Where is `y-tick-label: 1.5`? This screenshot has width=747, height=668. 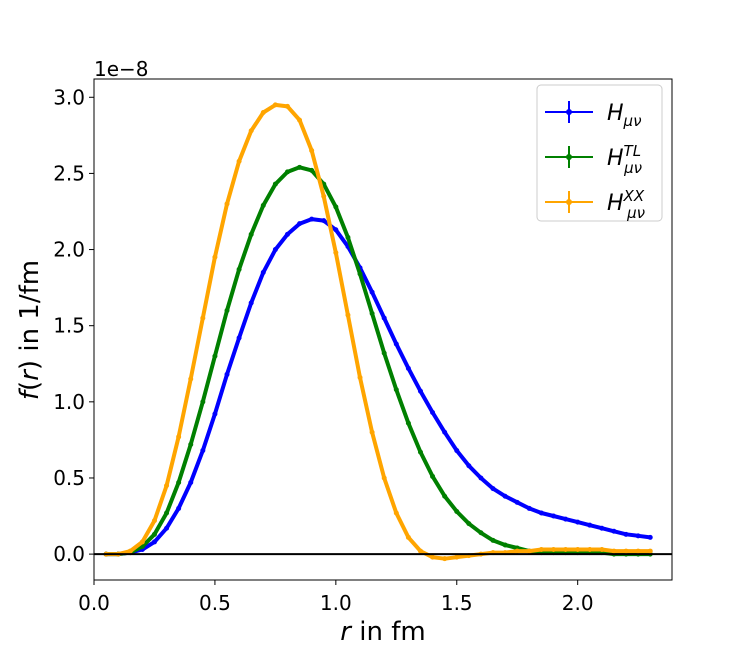
y-tick-label: 1.5 is located at coordinates (69, 326).